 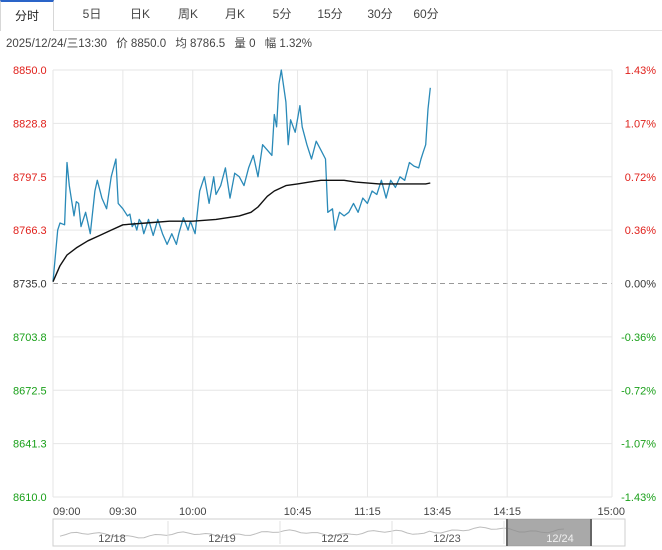 I want to click on y-tick-label-right: 0.72%, so click(x=640, y=178).